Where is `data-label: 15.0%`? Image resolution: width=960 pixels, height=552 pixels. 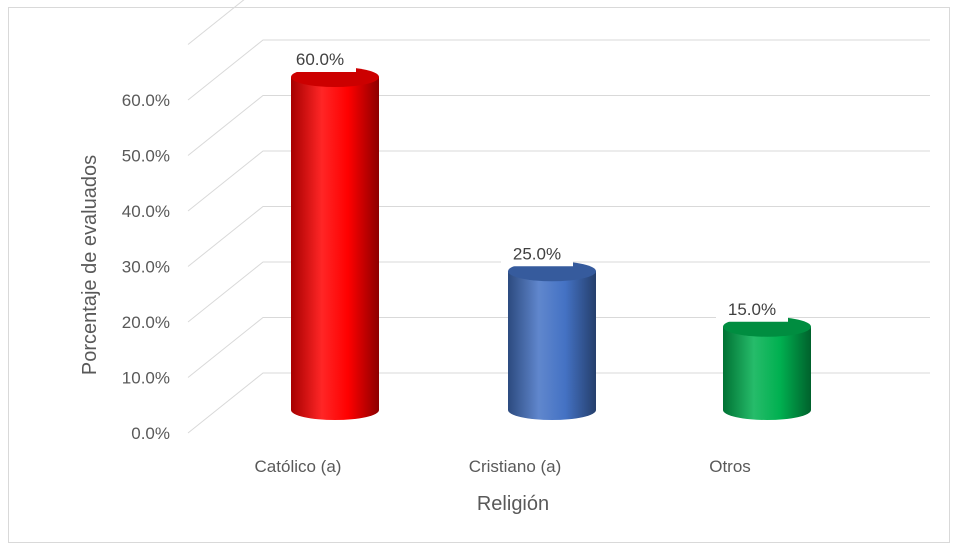
data-label: 15.0% is located at coordinates (752, 309).